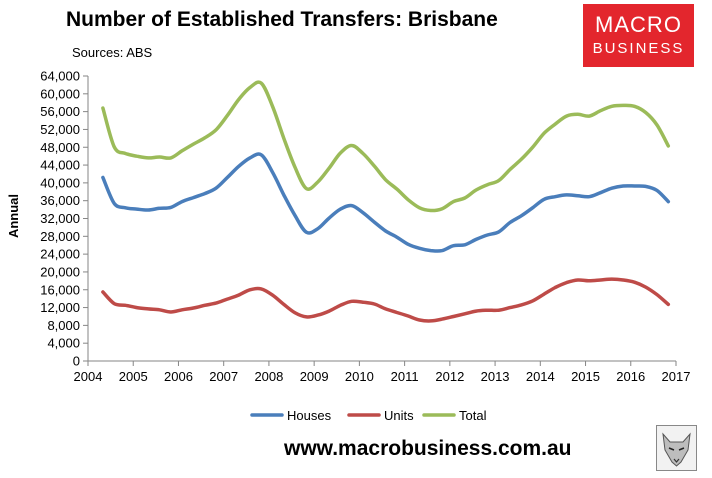 The width and height of the screenshot is (712, 478). Describe the element at coordinates (676, 448) in the screenshot. I see `wolf-icon` at that location.